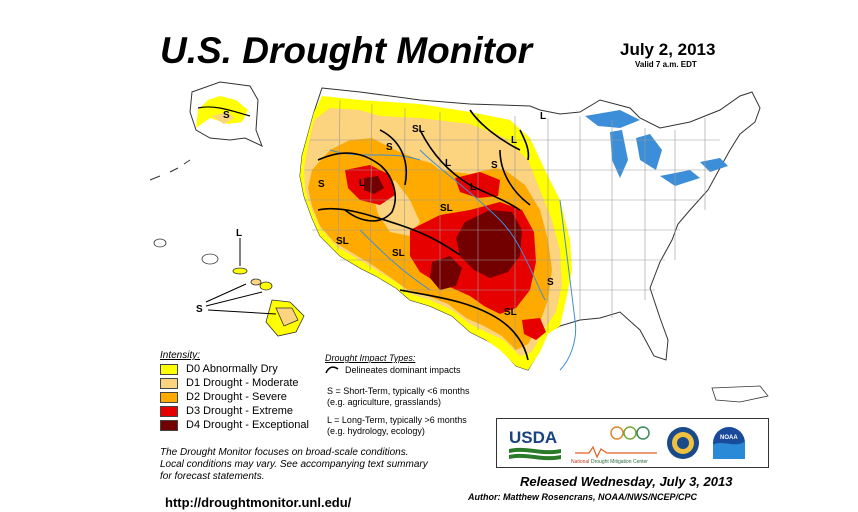  I want to click on label-s-2: S, so click(321, 184).